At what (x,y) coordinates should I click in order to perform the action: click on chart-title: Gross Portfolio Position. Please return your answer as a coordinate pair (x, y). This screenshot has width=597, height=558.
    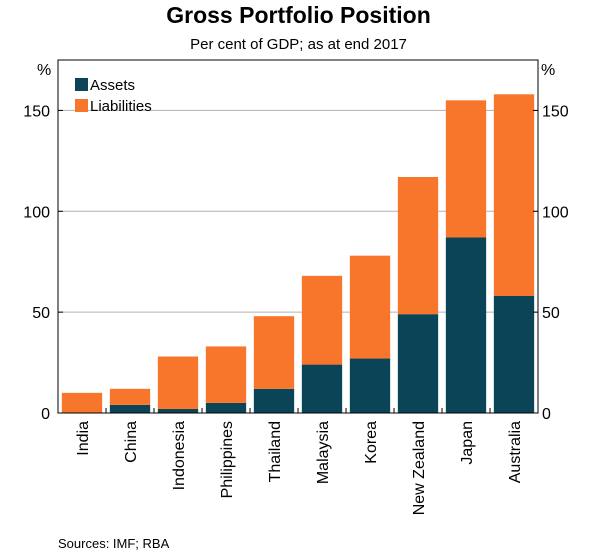
    Looking at the image, I should click on (298, 15).